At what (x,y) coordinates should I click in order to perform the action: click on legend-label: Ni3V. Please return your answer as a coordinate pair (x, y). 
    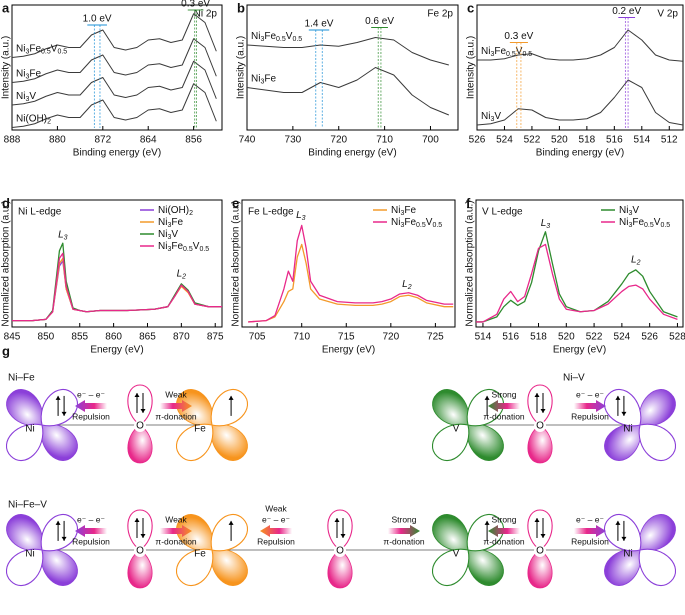
    Looking at the image, I should click on (629, 211).